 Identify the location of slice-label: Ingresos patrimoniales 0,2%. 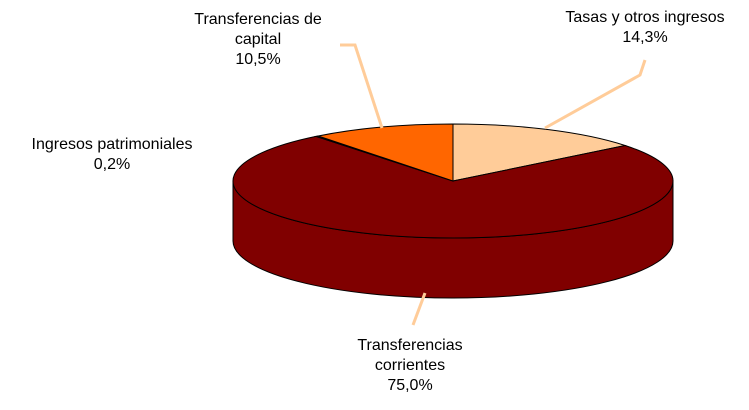
(112, 155).